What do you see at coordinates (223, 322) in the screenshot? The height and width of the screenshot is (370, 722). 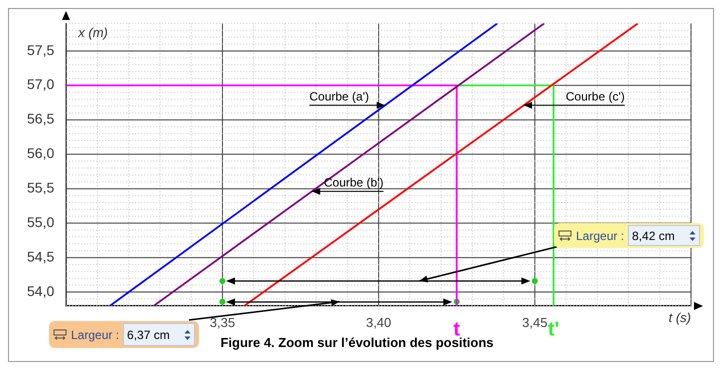 I see `x-tick-label: 3,35` at bounding box center [223, 322].